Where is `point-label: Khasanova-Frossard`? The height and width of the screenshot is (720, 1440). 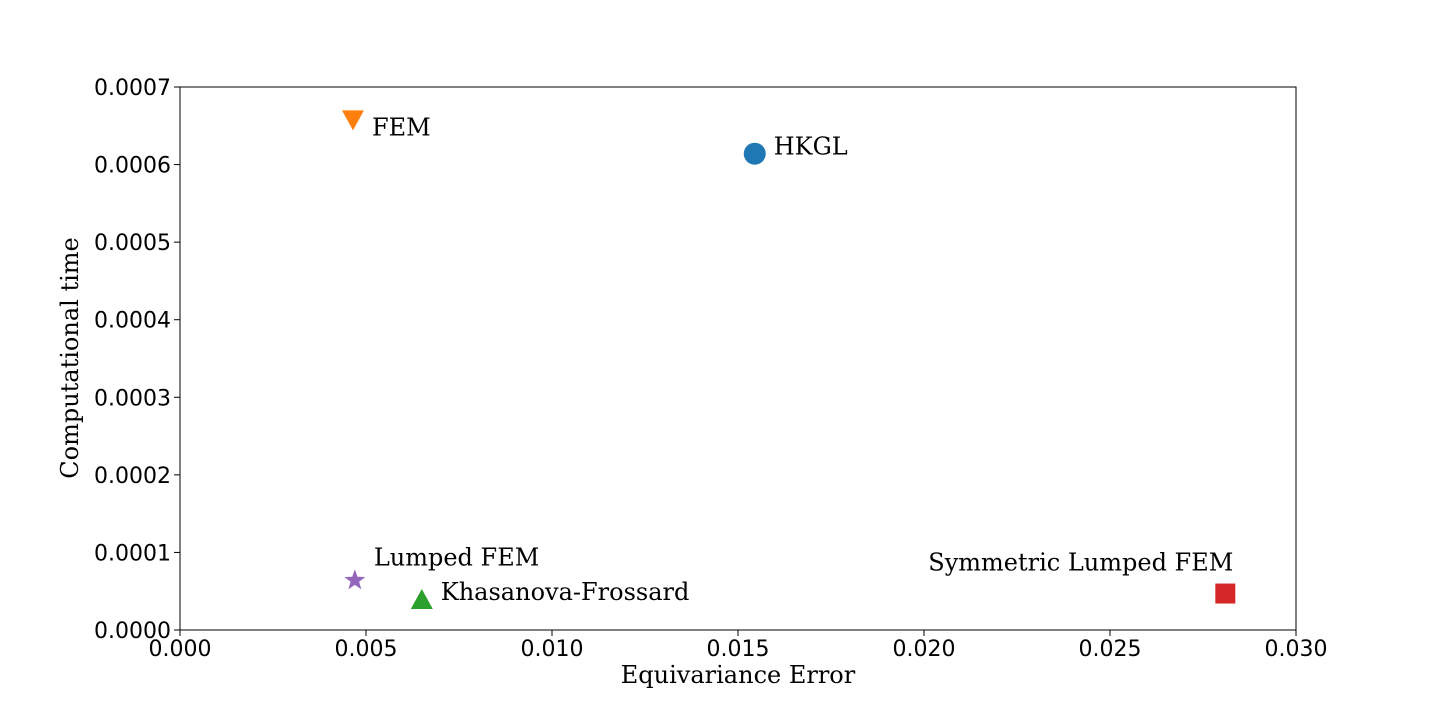
point-label: Khasanova-Frossard is located at coordinates (565, 592).